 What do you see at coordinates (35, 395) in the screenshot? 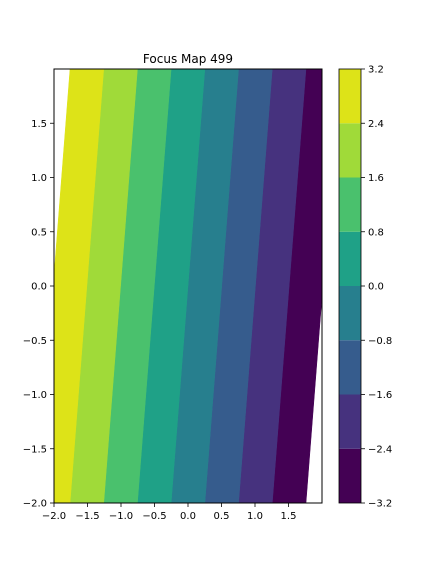
I see `y-tick-label: −1.0` at bounding box center [35, 395].